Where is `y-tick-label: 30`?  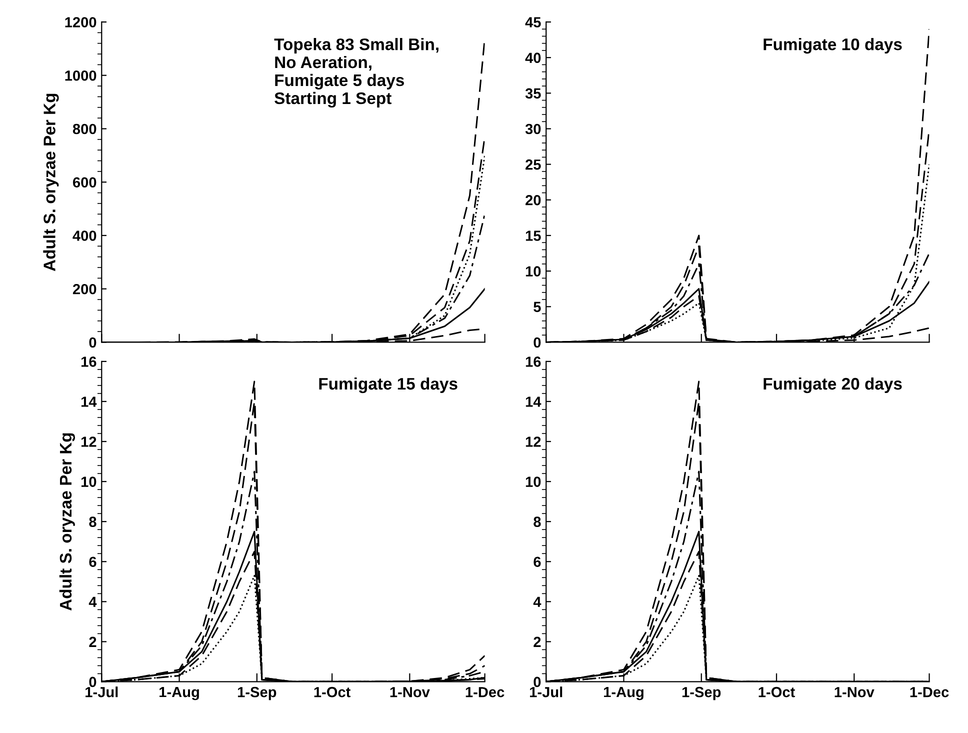
y-tick-label: 30 is located at coordinates (533, 129).